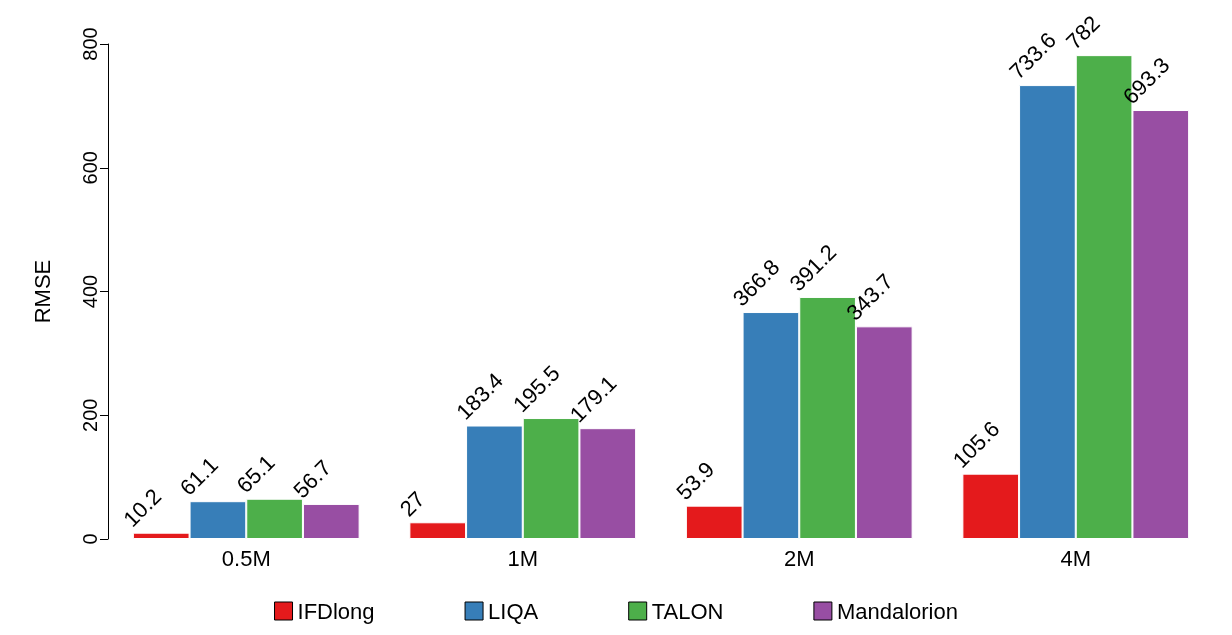 The image size is (1232, 635). What do you see at coordinates (90, 44) in the screenshot?
I see `y-tick-label: 800` at bounding box center [90, 44].